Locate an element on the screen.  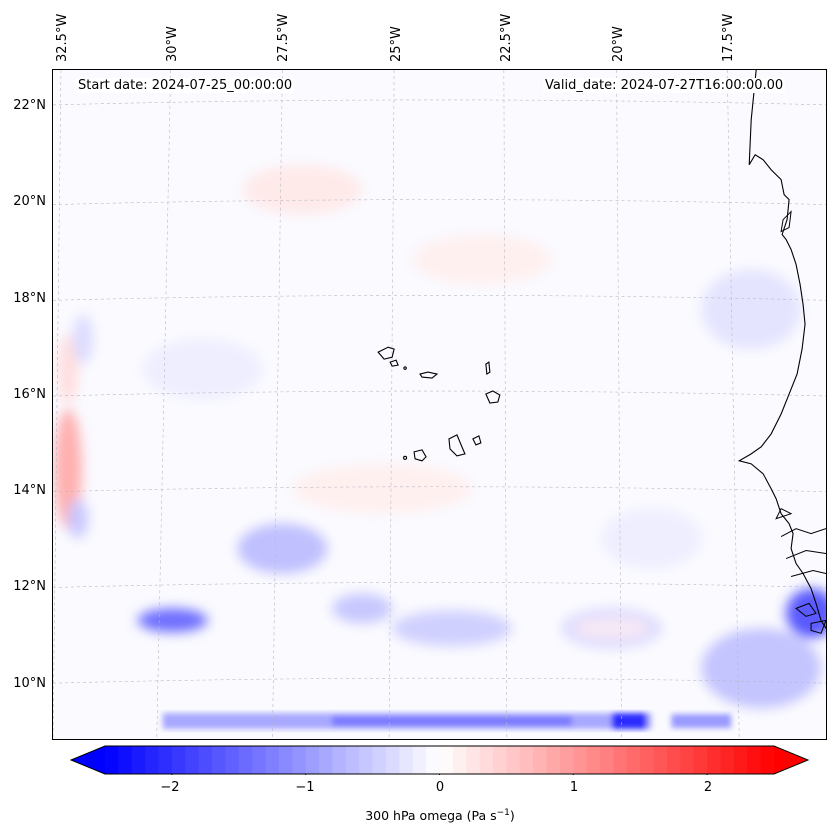
lon-label-20w: 20°W is located at coordinates (618, 44).